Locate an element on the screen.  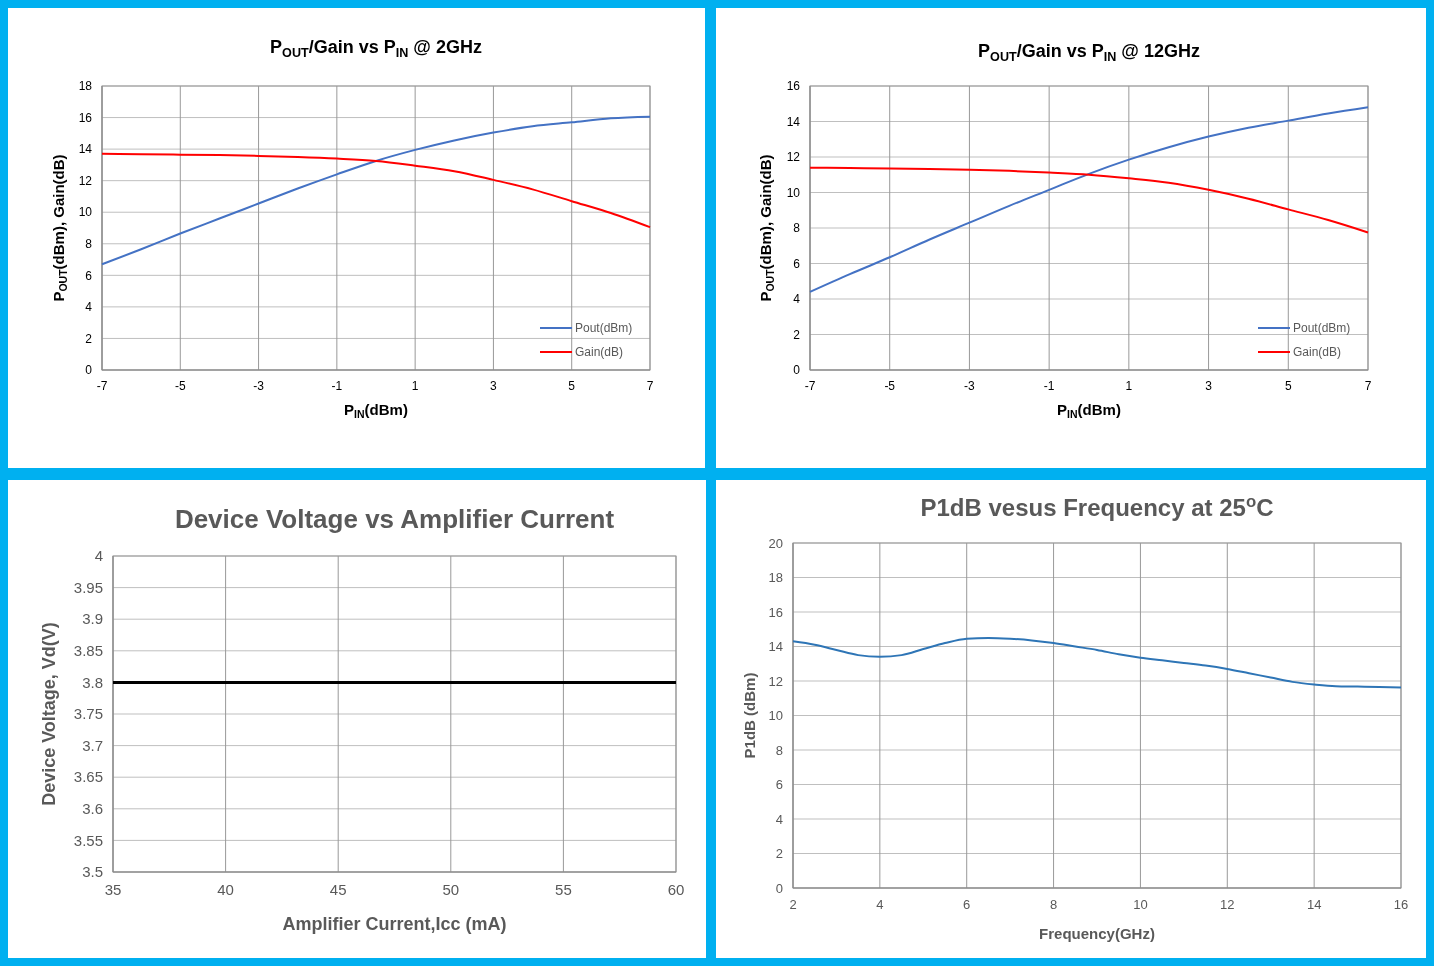
x-tick-label: 45 is located at coordinates (338, 889).